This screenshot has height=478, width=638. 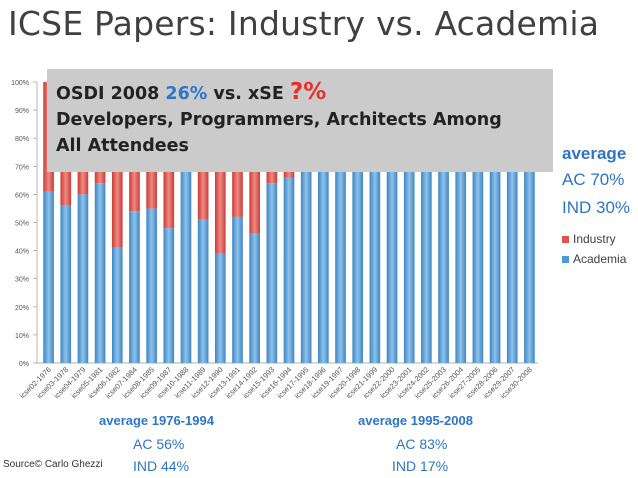 What do you see at coordinates (593, 179) in the screenshot?
I see `legend-average-ac: AC 70%` at bounding box center [593, 179].